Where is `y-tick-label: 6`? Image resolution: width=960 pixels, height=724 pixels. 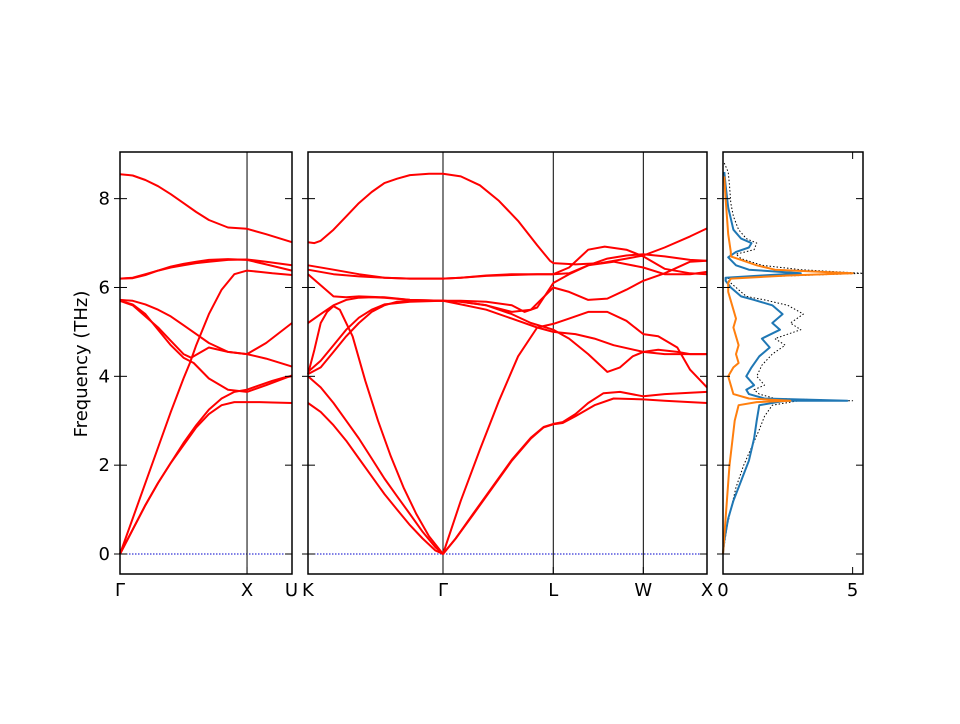 y-tick-label: 6 is located at coordinates (104, 287).